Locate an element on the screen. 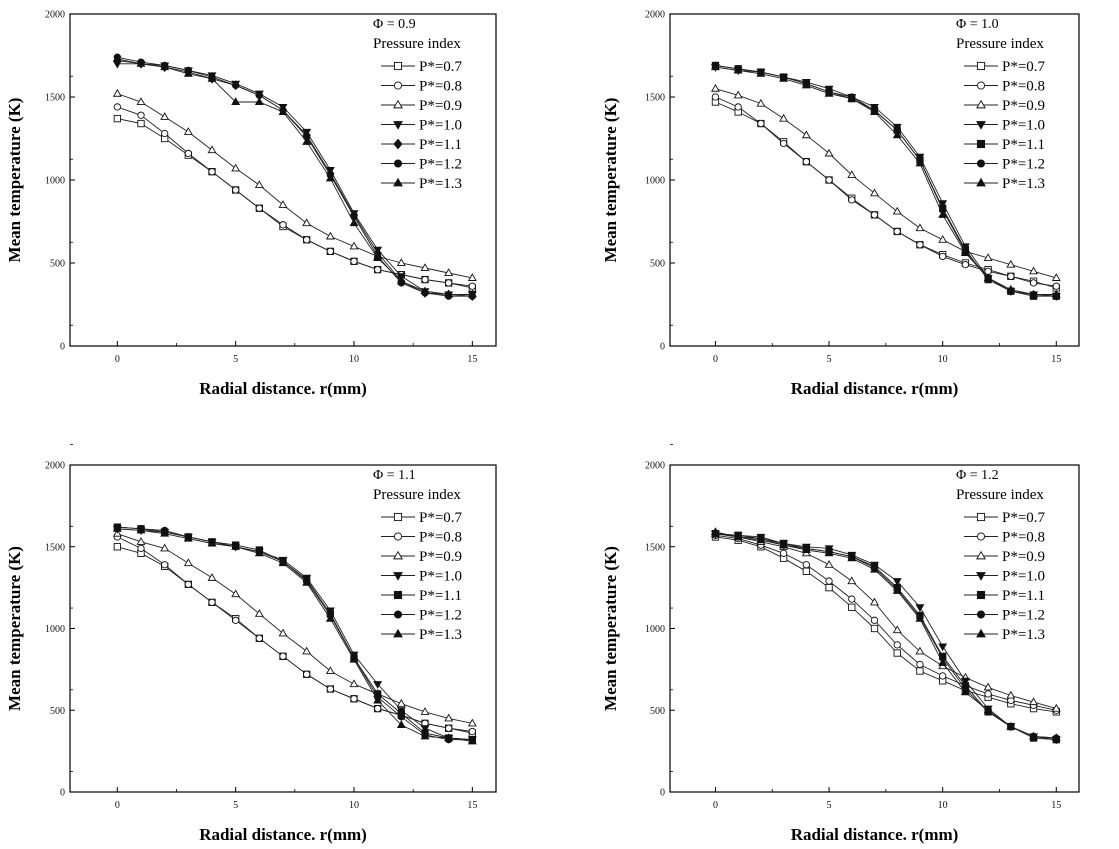 This screenshot has height=849, width=1119. y-tick-label: 1500 is located at coordinates (55, 98).